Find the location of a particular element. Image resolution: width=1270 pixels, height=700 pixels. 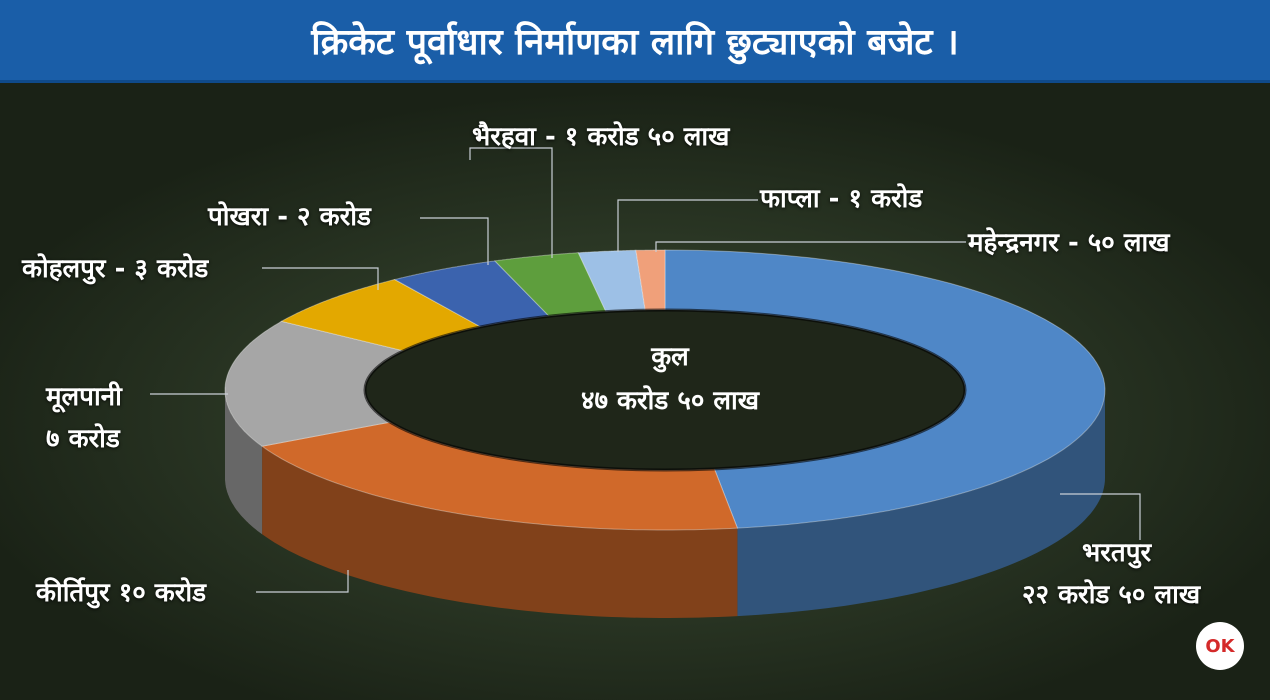

leader-line-bharatpur is located at coordinates (1100, 516).